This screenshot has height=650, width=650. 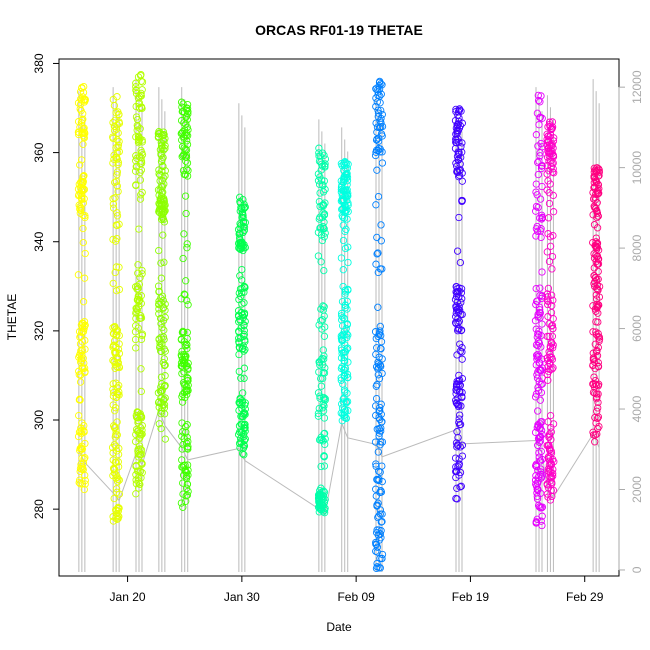 I want to click on x-axis: Jan 20 Jan 30 Feb 09 Feb 19 Feb 29, so click(x=339, y=589).